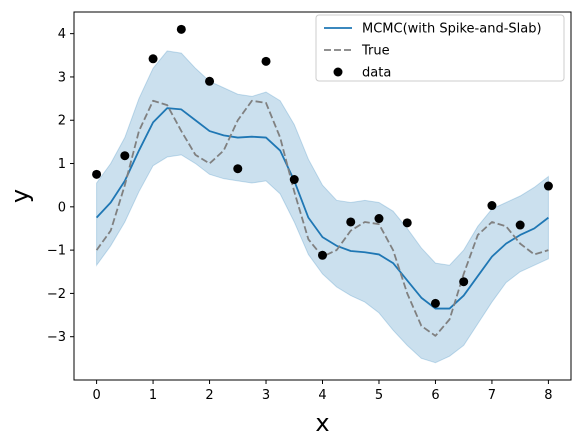 This screenshot has width=579, height=446. What do you see at coordinates (62, 121) in the screenshot?
I see `y-tick-label: 2` at bounding box center [62, 121].